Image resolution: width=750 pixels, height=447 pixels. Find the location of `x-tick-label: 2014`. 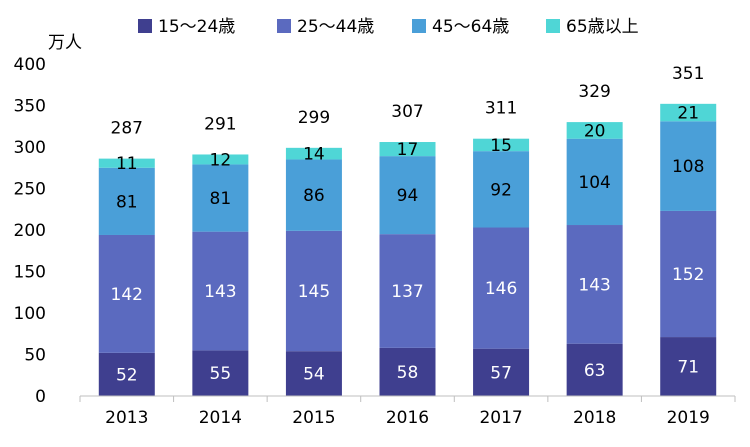

x-tick-label: 2014 is located at coordinates (220, 418).